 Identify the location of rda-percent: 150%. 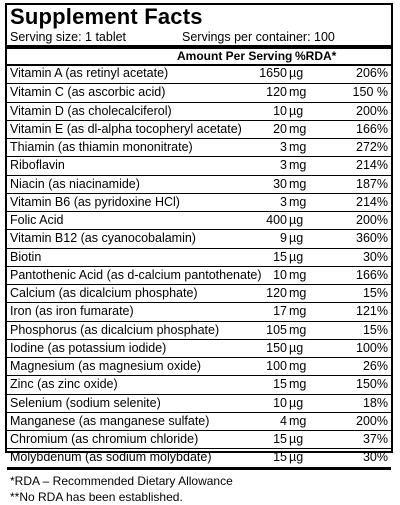
(372, 384).